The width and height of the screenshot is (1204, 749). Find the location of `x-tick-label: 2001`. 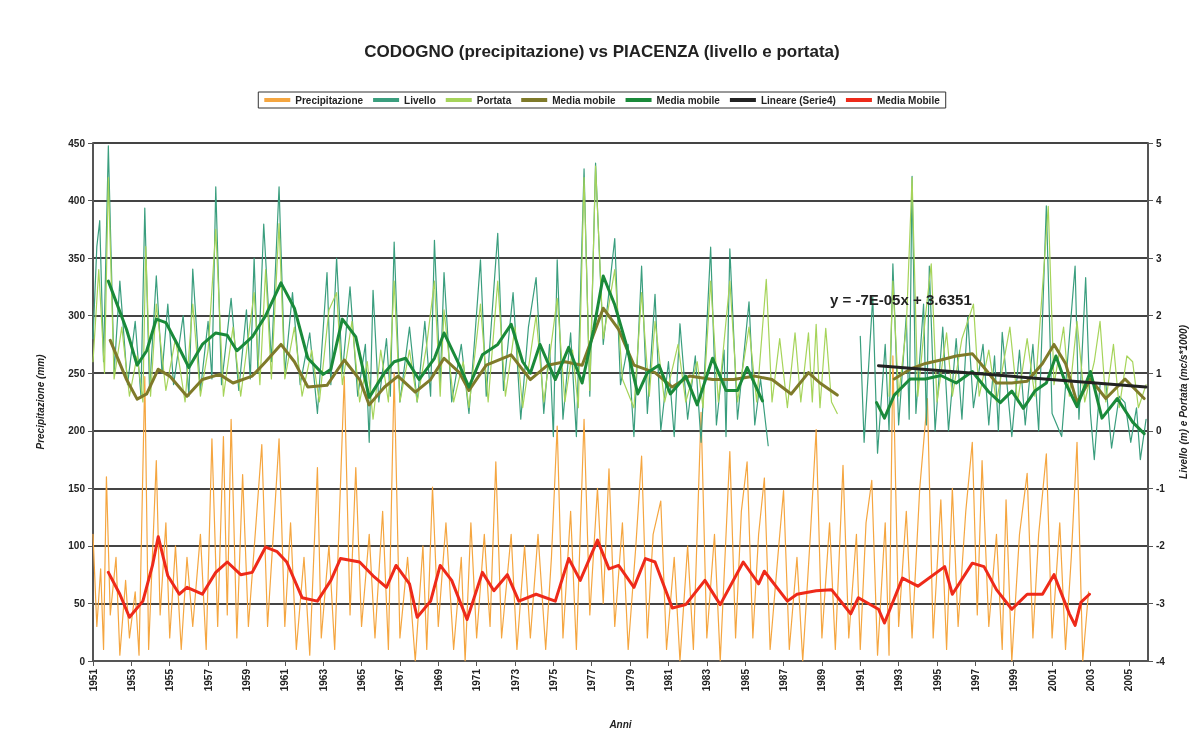

x-tick-label: 2001 is located at coordinates (1052, 680).